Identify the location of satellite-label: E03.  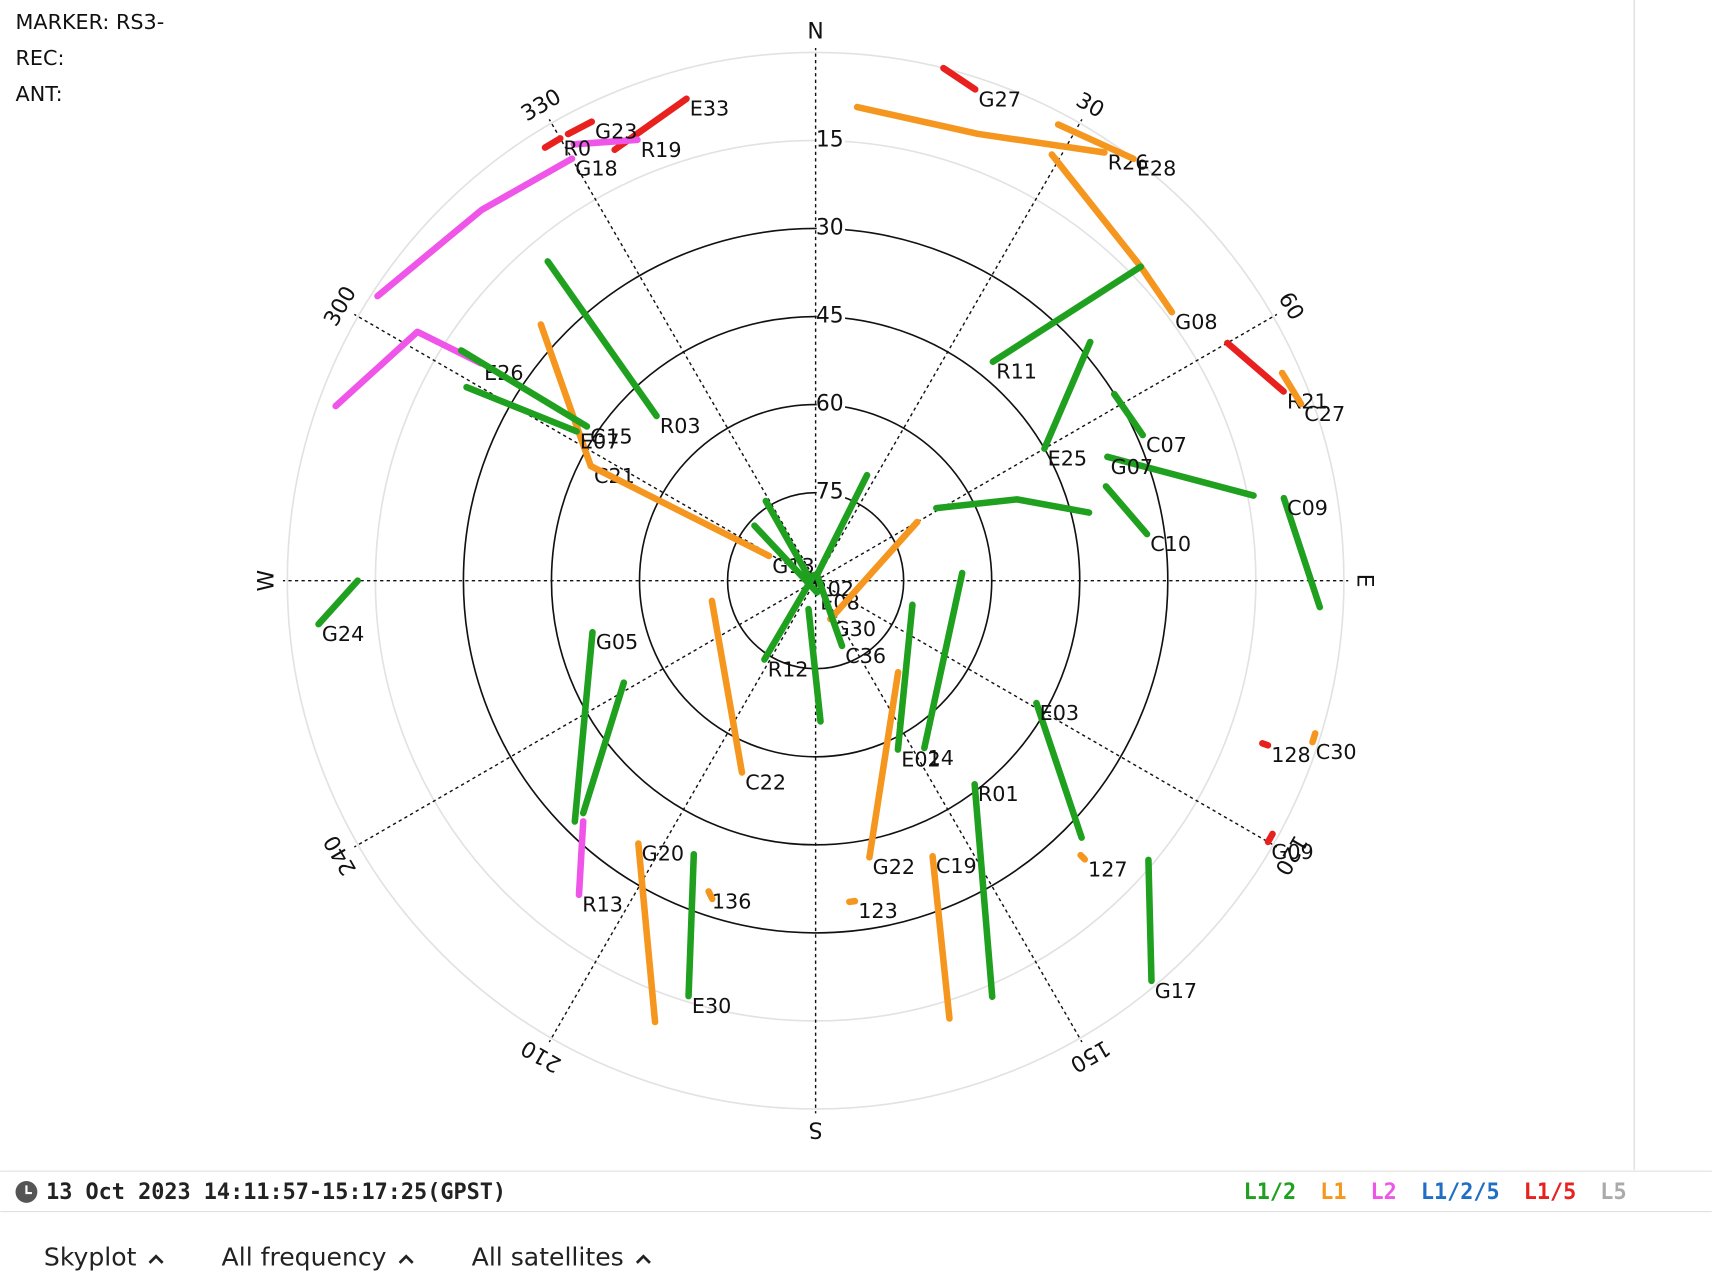
(1059, 713).